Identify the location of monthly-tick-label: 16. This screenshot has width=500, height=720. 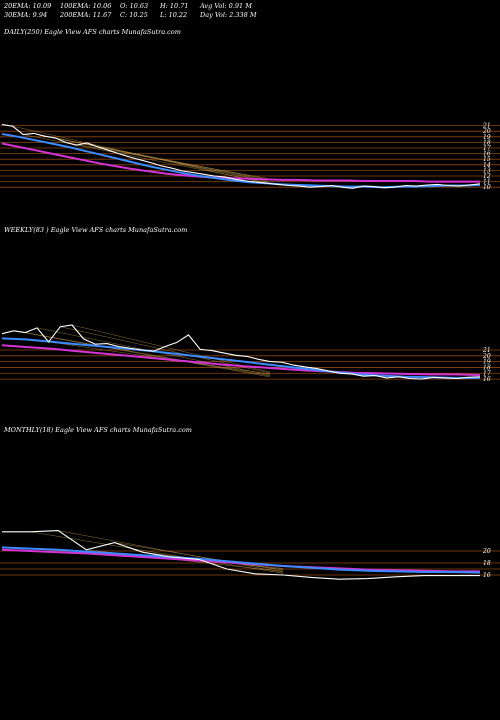
(487, 575).